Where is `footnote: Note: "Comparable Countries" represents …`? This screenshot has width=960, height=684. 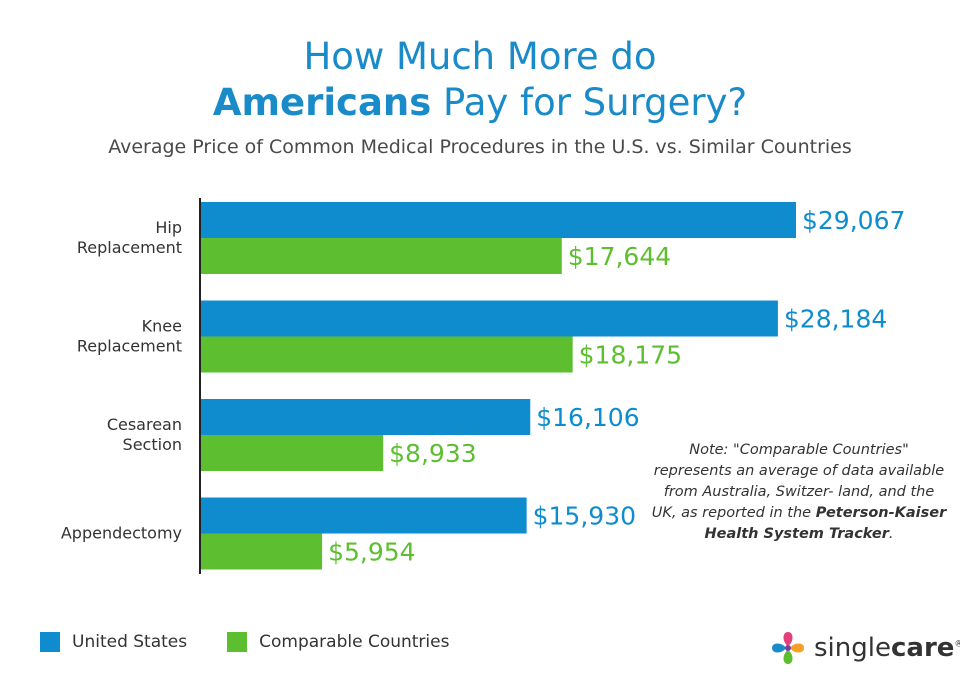 footnote: Note: "Comparable Countries" represents … is located at coordinates (799, 492).